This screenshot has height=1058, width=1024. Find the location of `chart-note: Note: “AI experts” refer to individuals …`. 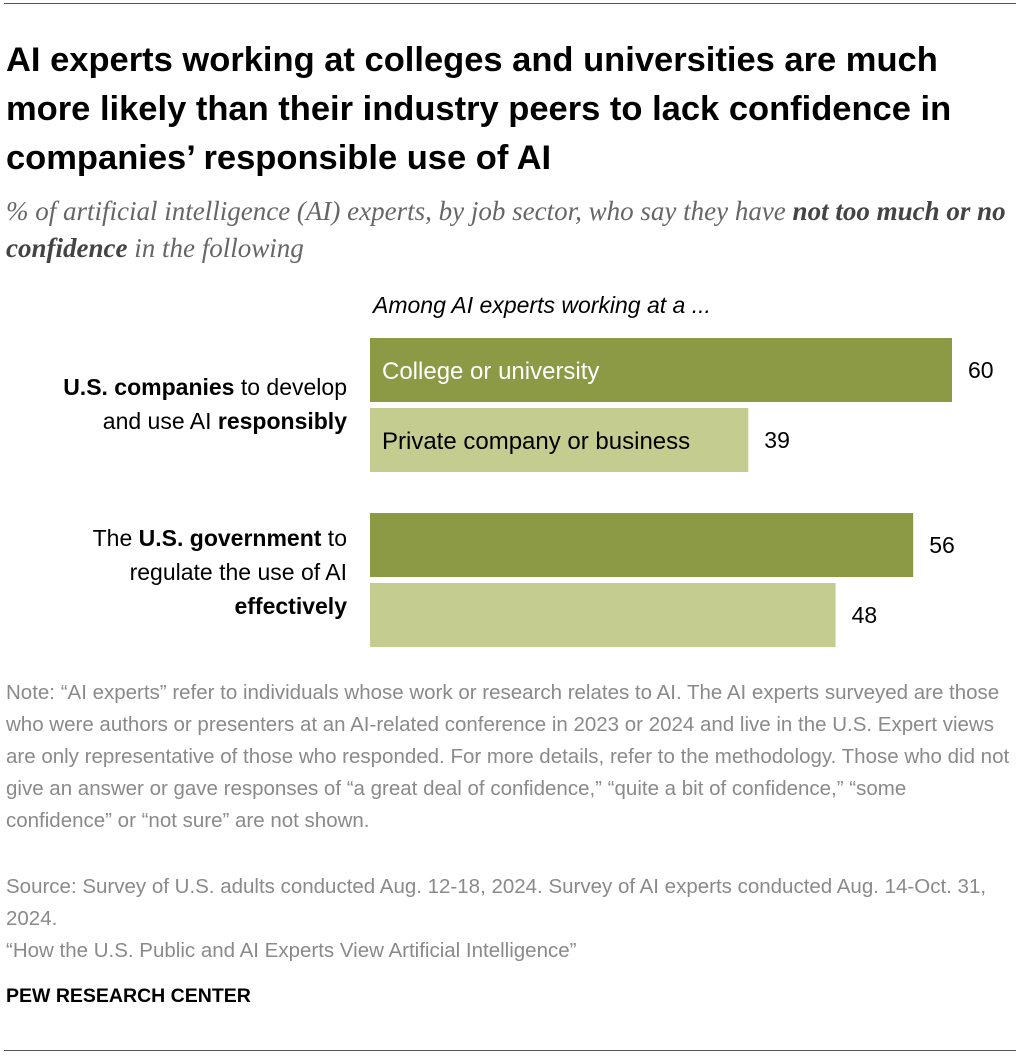

chart-note: Note: “AI experts” refer to individuals … is located at coordinates (508, 756).